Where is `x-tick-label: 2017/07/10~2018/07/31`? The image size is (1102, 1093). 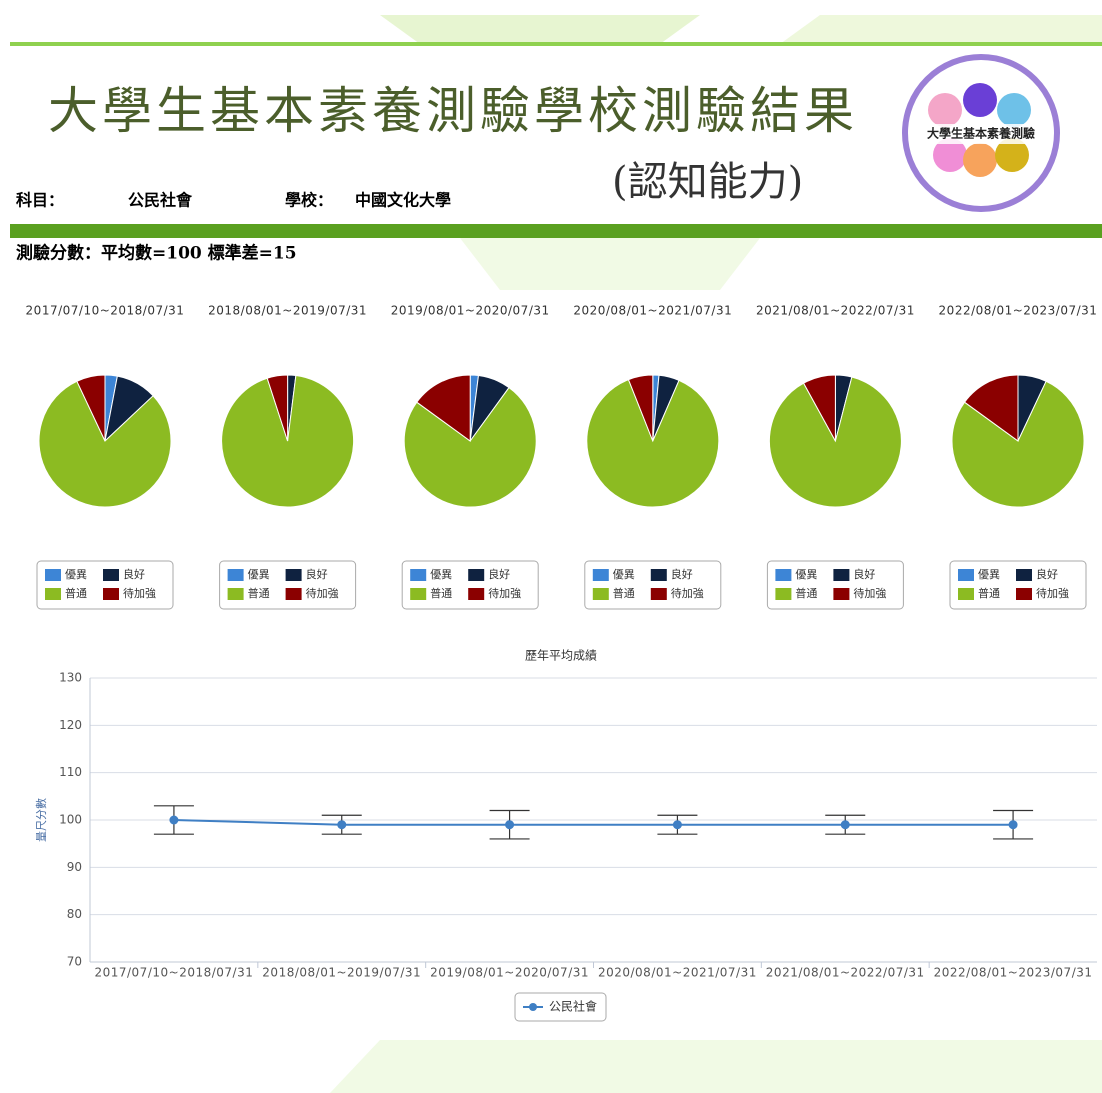
x-tick-label: 2017/07/10~2018/07/31 is located at coordinates (173, 973).